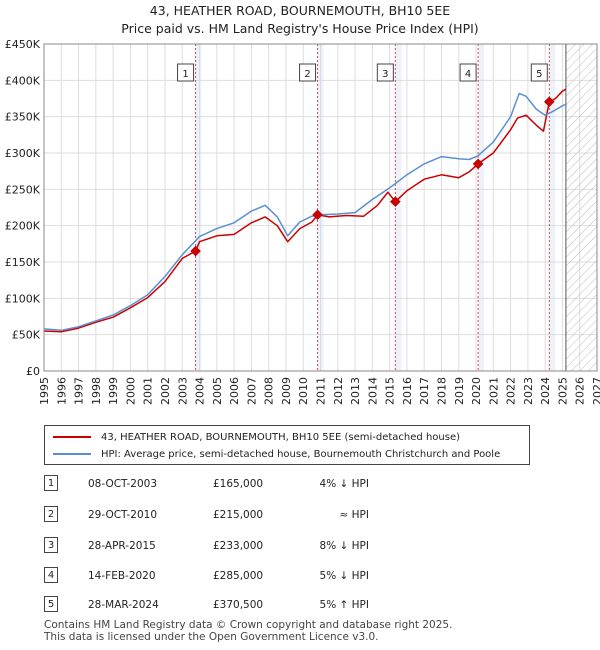  What do you see at coordinates (51, 575) in the screenshot?
I see `sale-number-badge: 4` at bounding box center [51, 575].